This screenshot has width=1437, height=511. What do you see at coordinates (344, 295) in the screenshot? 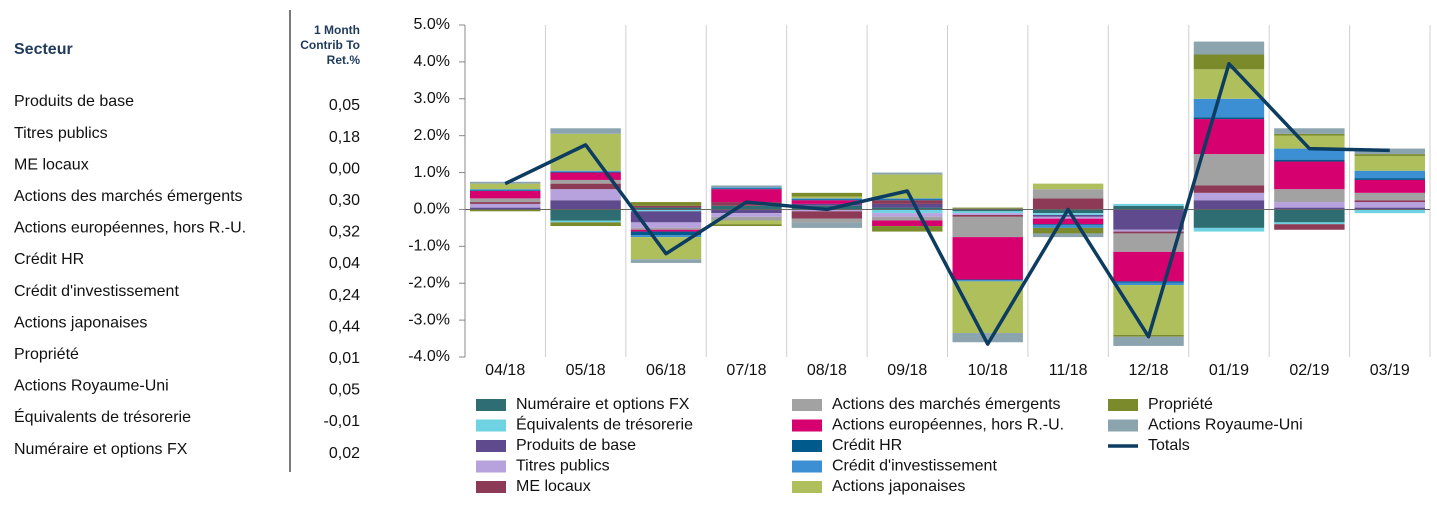
I see `contrib-value: 0,24` at bounding box center [344, 295].